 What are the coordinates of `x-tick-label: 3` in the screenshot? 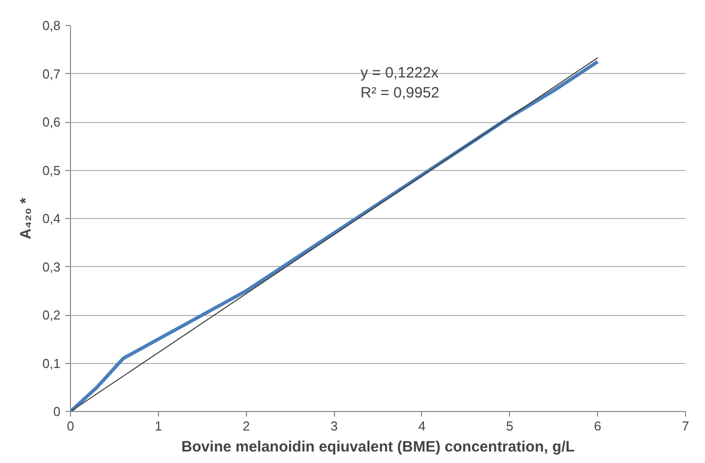 It's located at (334, 426).